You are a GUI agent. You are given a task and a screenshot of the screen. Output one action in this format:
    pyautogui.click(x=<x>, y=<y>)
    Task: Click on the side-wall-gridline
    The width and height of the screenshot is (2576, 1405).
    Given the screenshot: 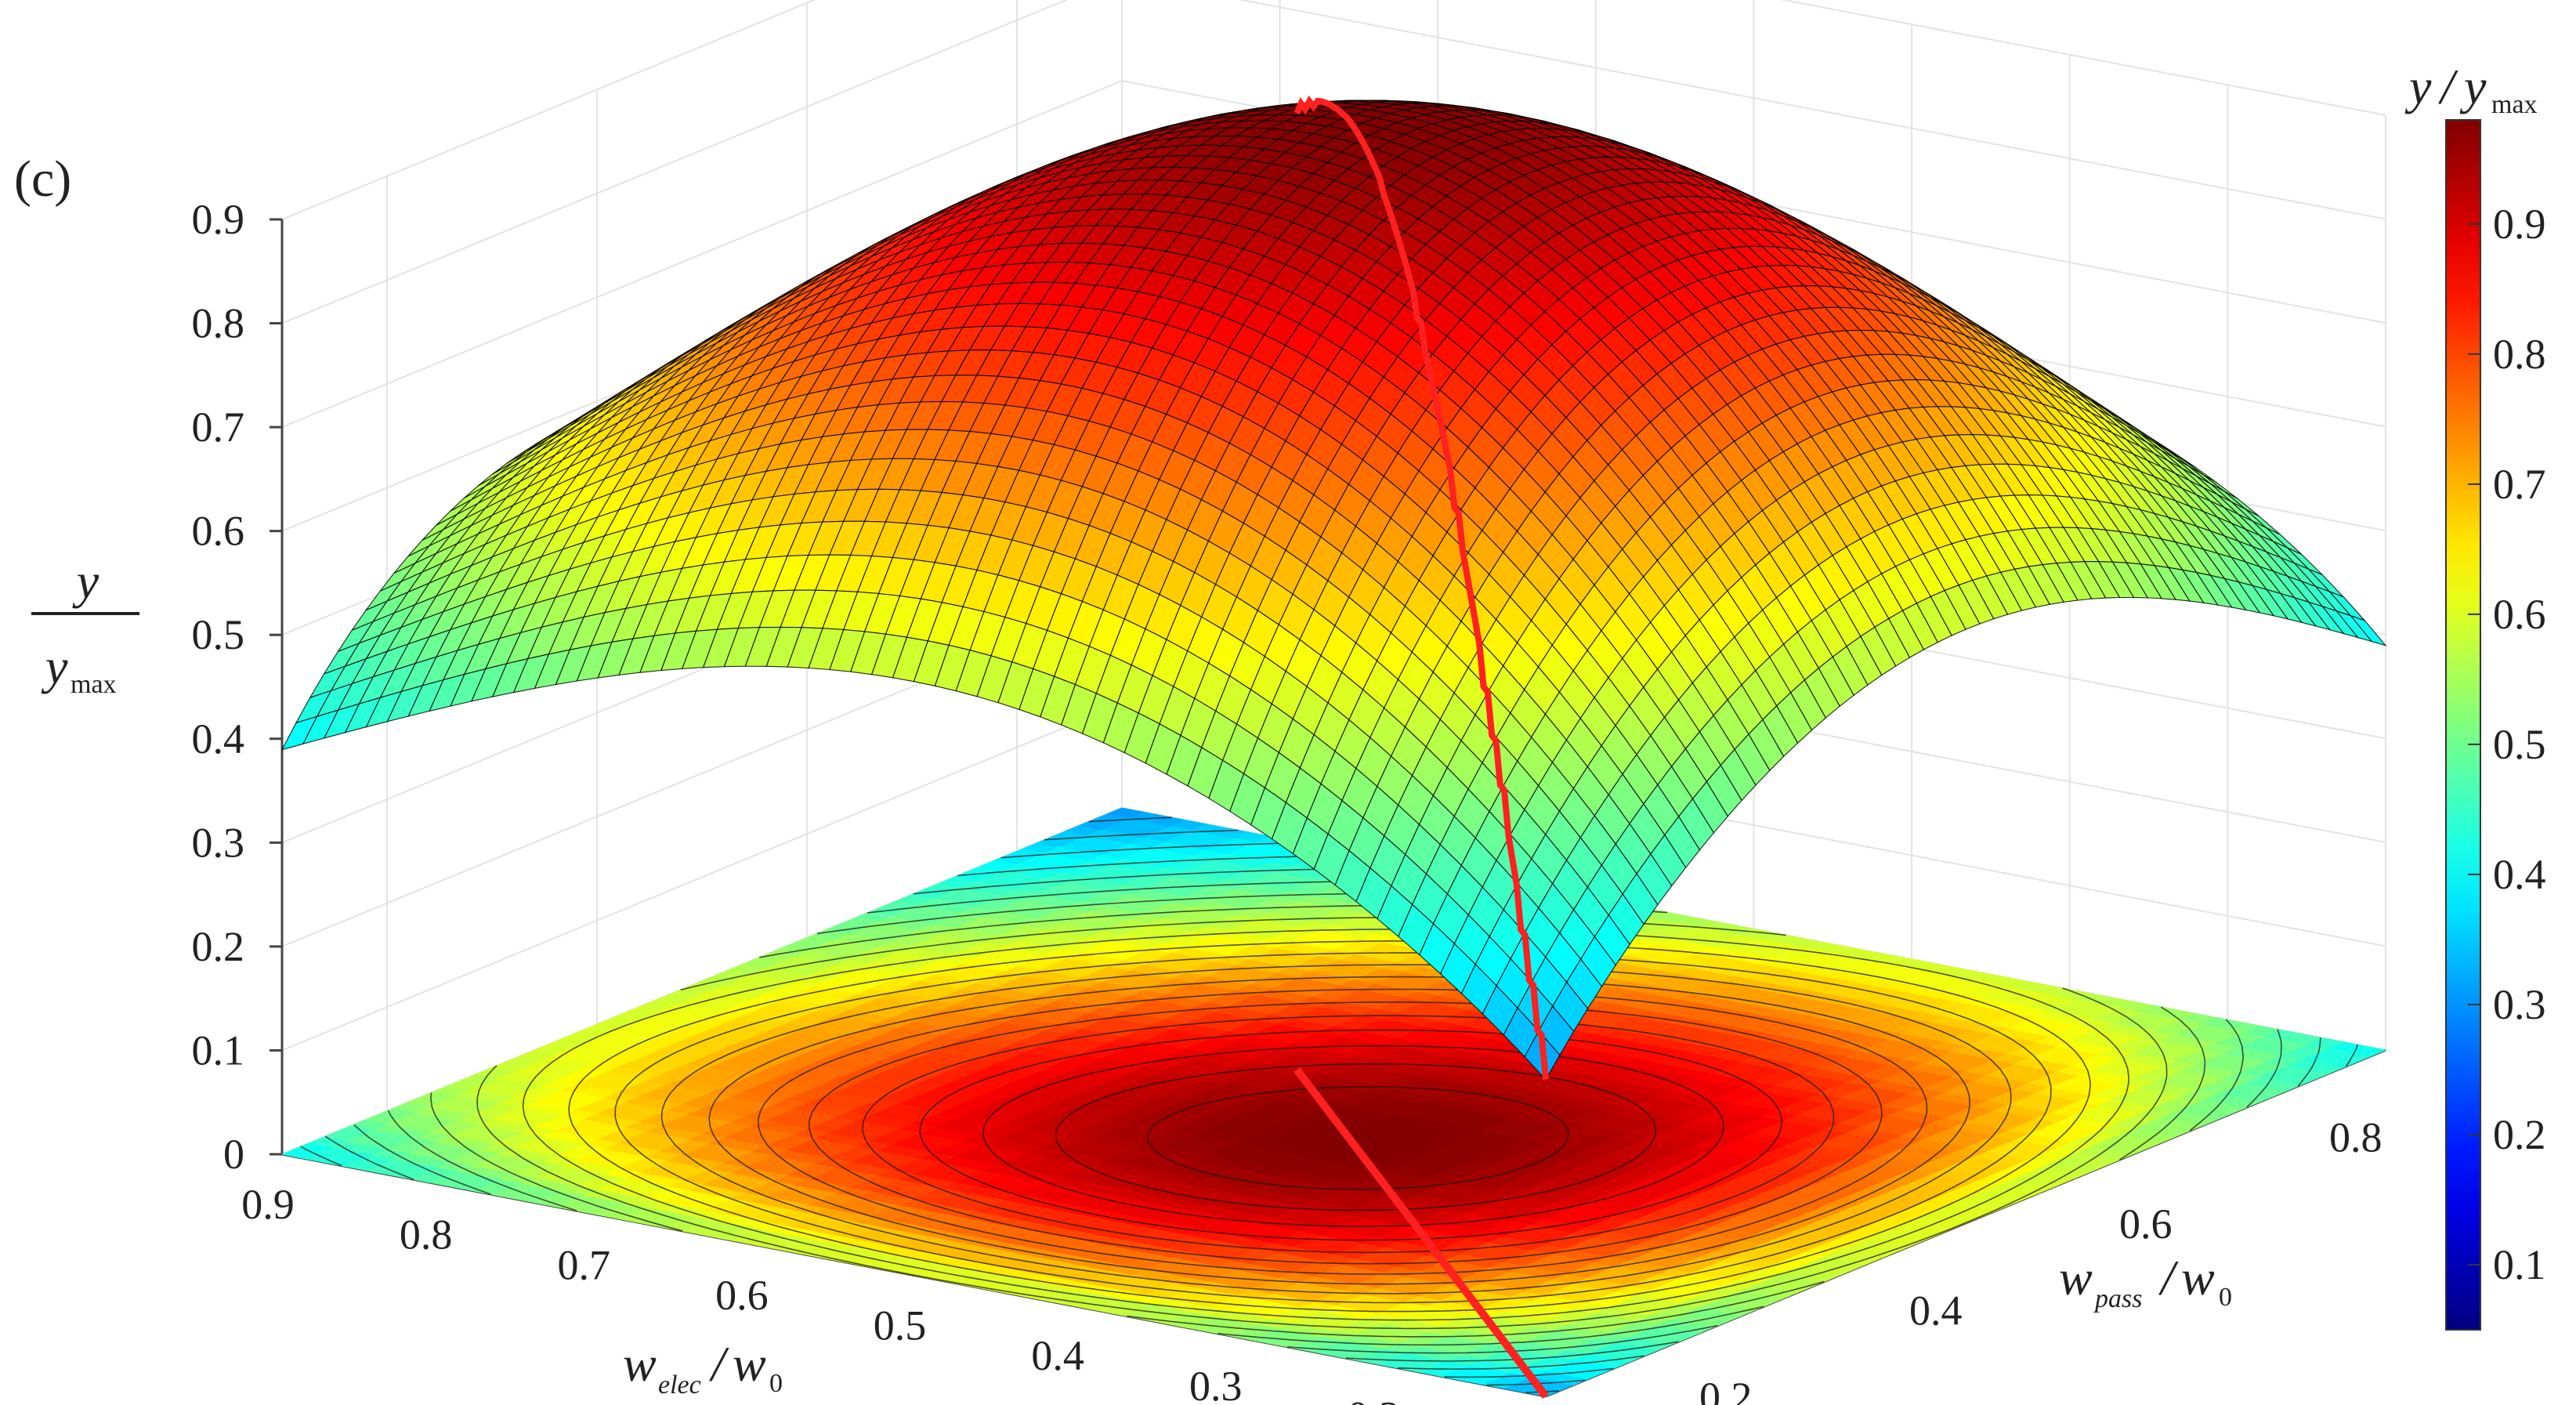 What is the action you would take?
    pyautogui.click(x=2083, y=58)
    